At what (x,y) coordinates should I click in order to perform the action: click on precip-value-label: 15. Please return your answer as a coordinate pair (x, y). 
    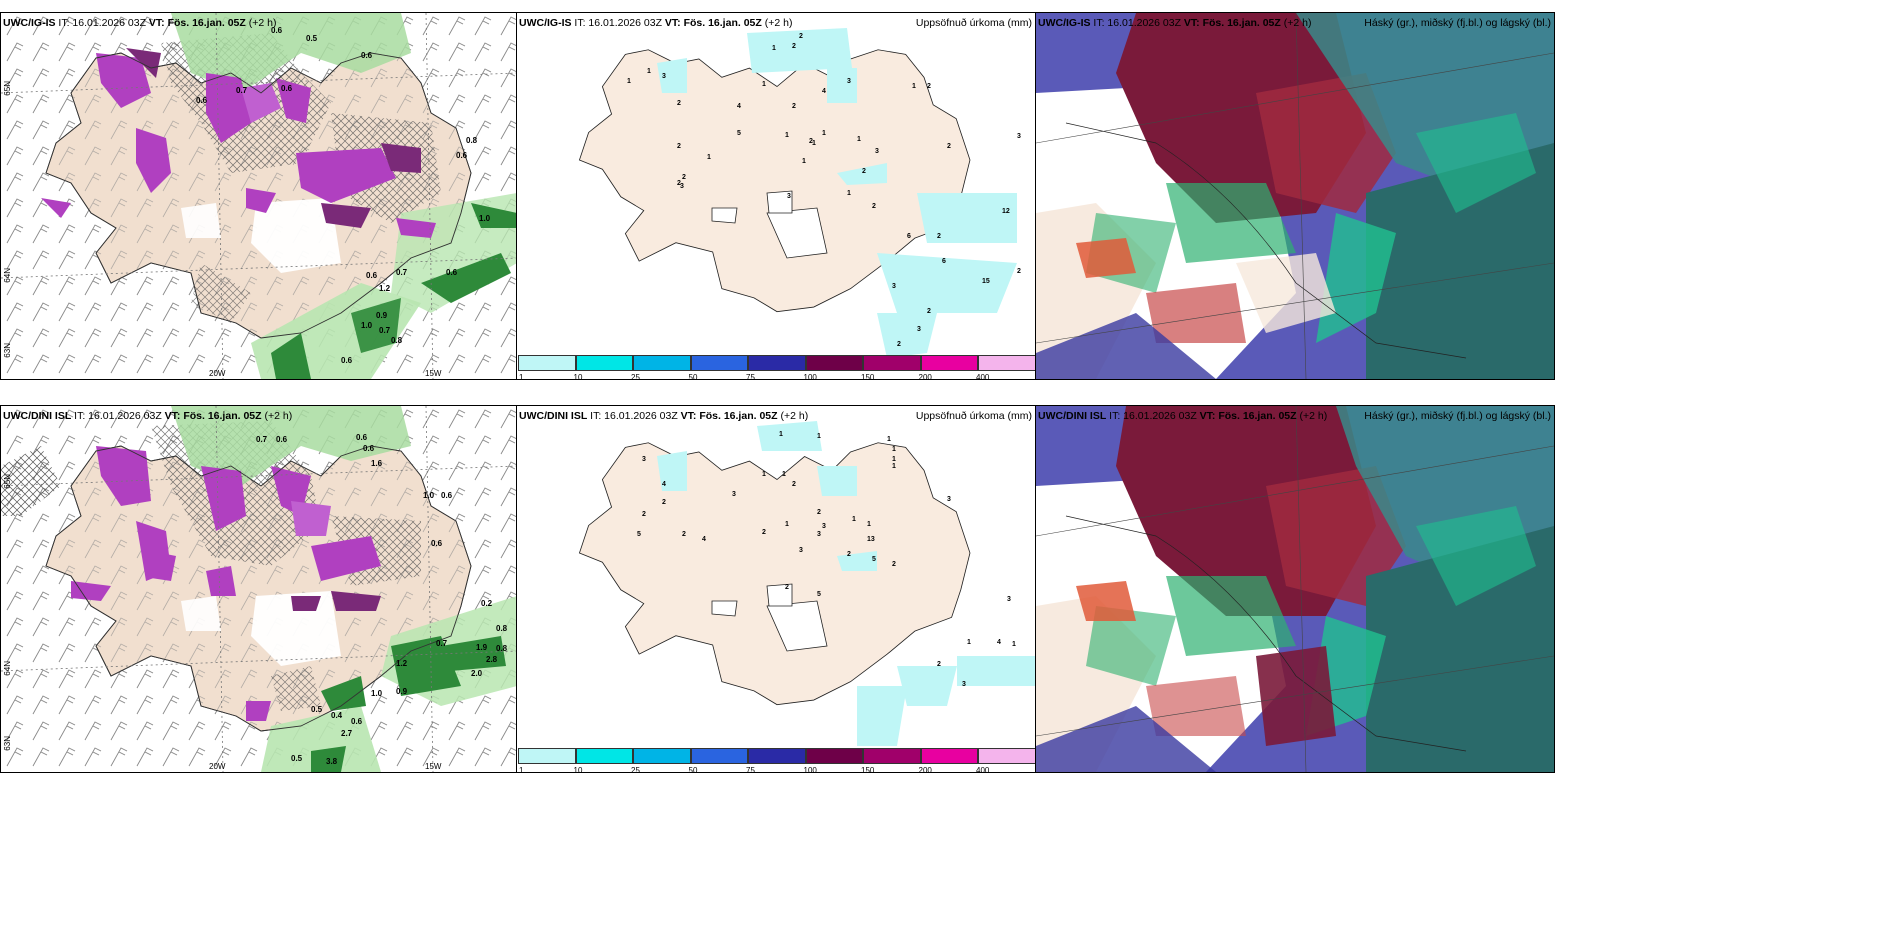
    Looking at the image, I should click on (986, 281).